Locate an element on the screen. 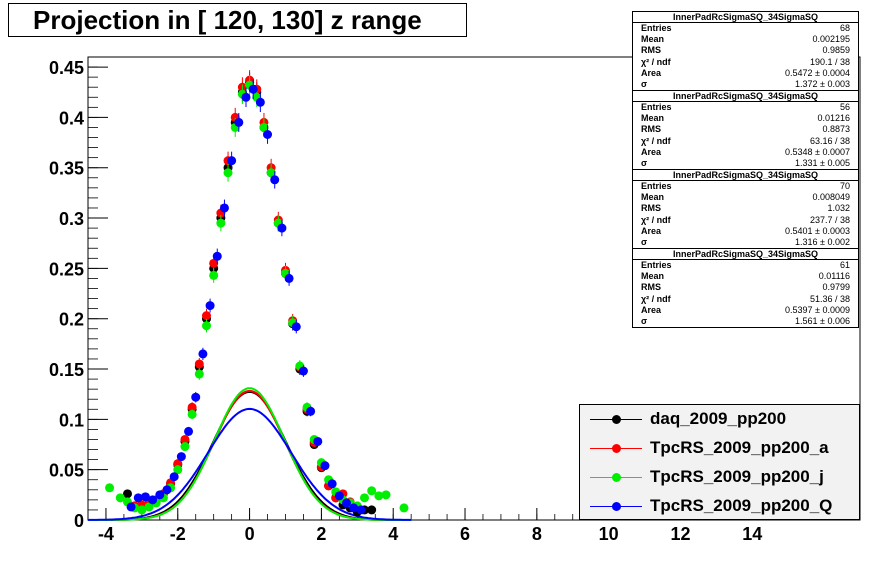 The height and width of the screenshot is (578, 878). legend-entry: TpcRS_2009_pp200_j is located at coordinates (719, 477).